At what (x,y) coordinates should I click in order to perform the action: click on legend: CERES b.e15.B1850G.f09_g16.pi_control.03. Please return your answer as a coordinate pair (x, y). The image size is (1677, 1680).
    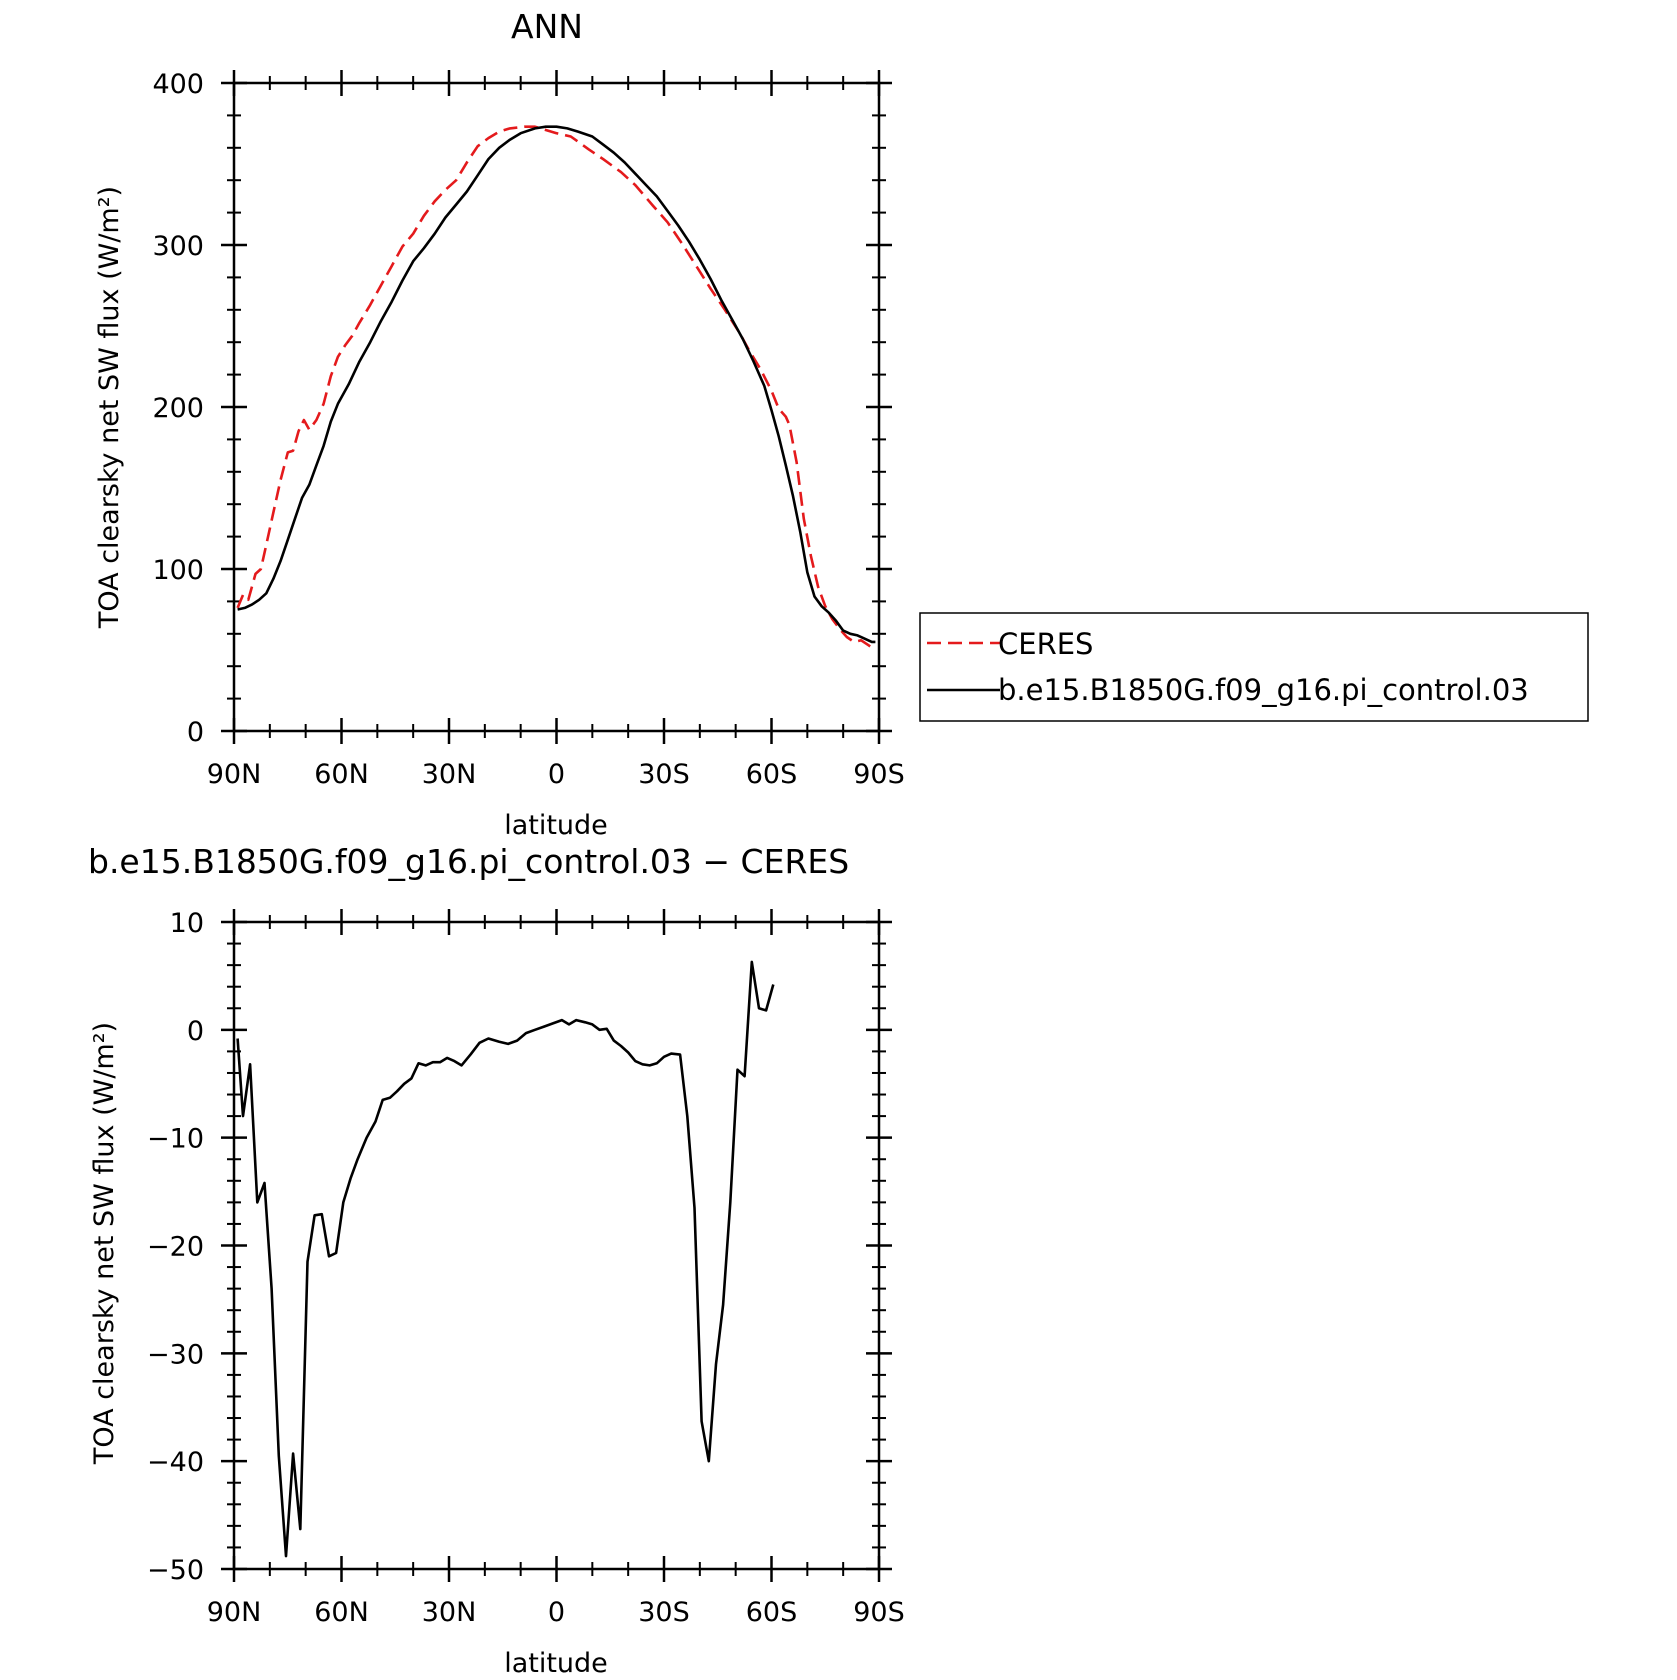
    Looking at the image, I should click on (1254, 667).